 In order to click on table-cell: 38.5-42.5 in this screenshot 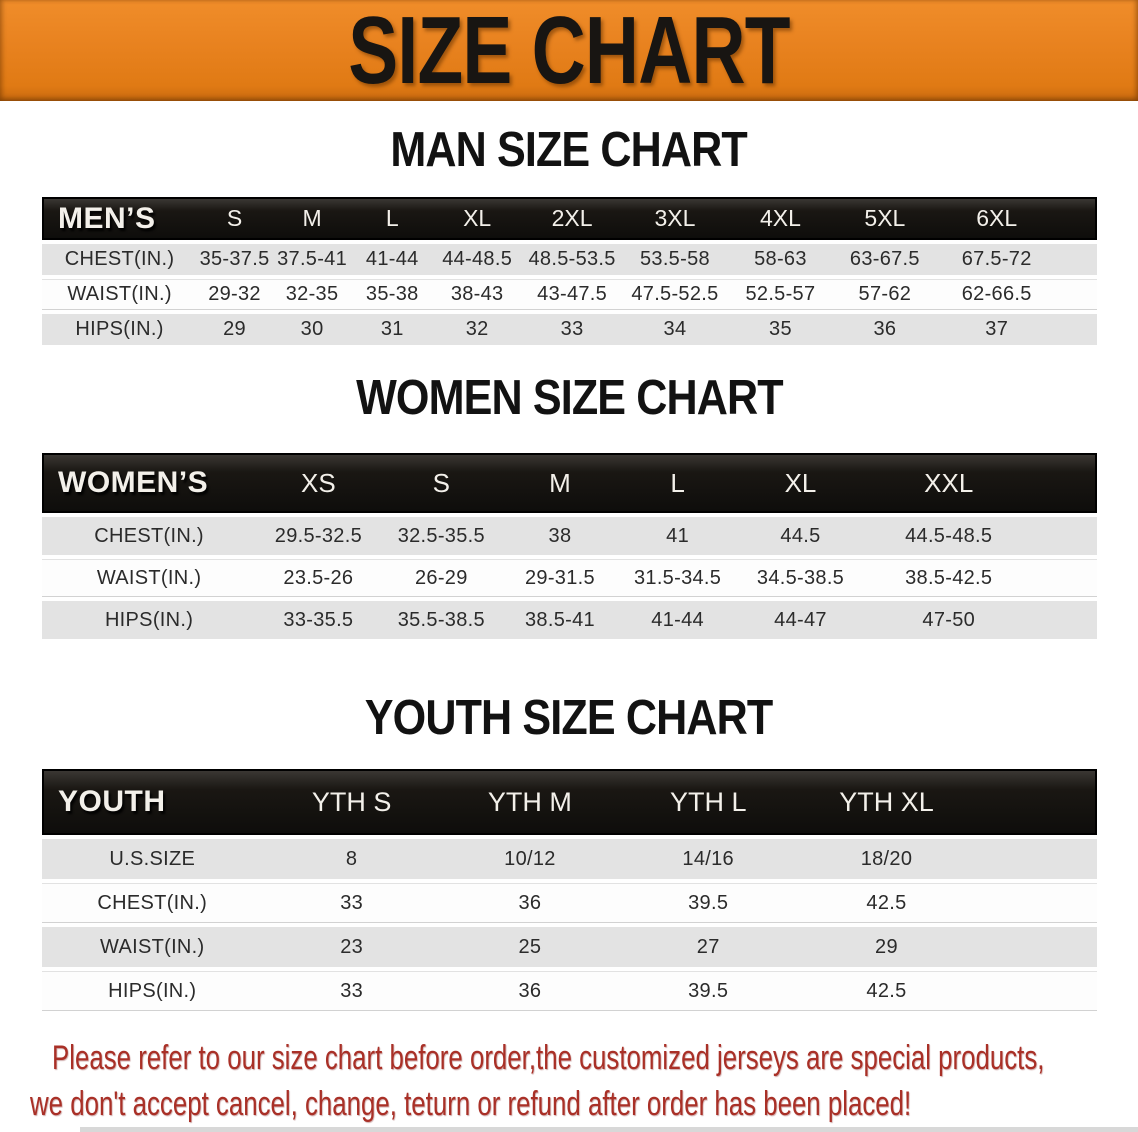, I will do `click(948, 578)`.